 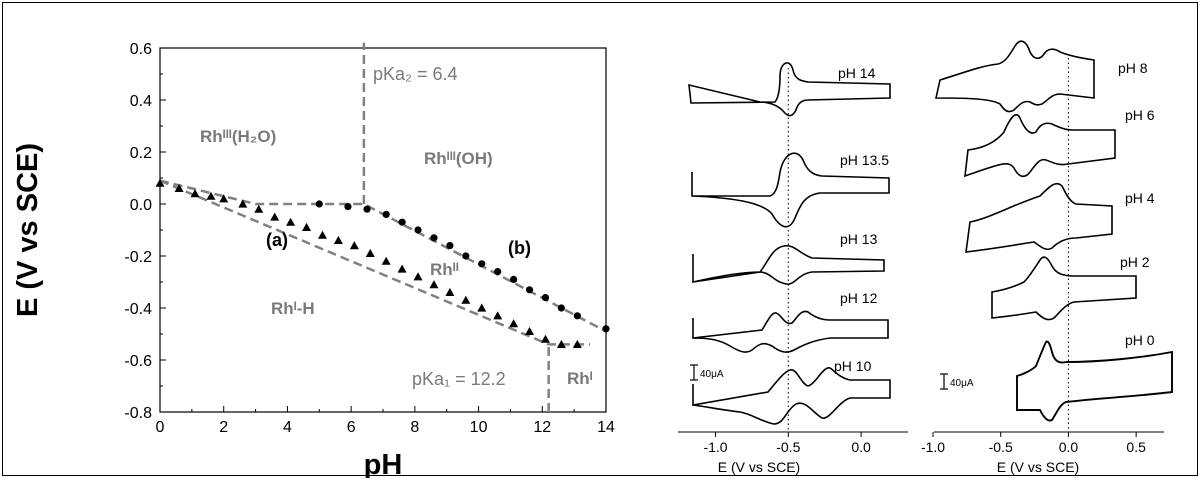 What do you see at coordinates (351, 427) in the screenshot?
I see `x-tick-label: 6` at bounding box center [351, 427].